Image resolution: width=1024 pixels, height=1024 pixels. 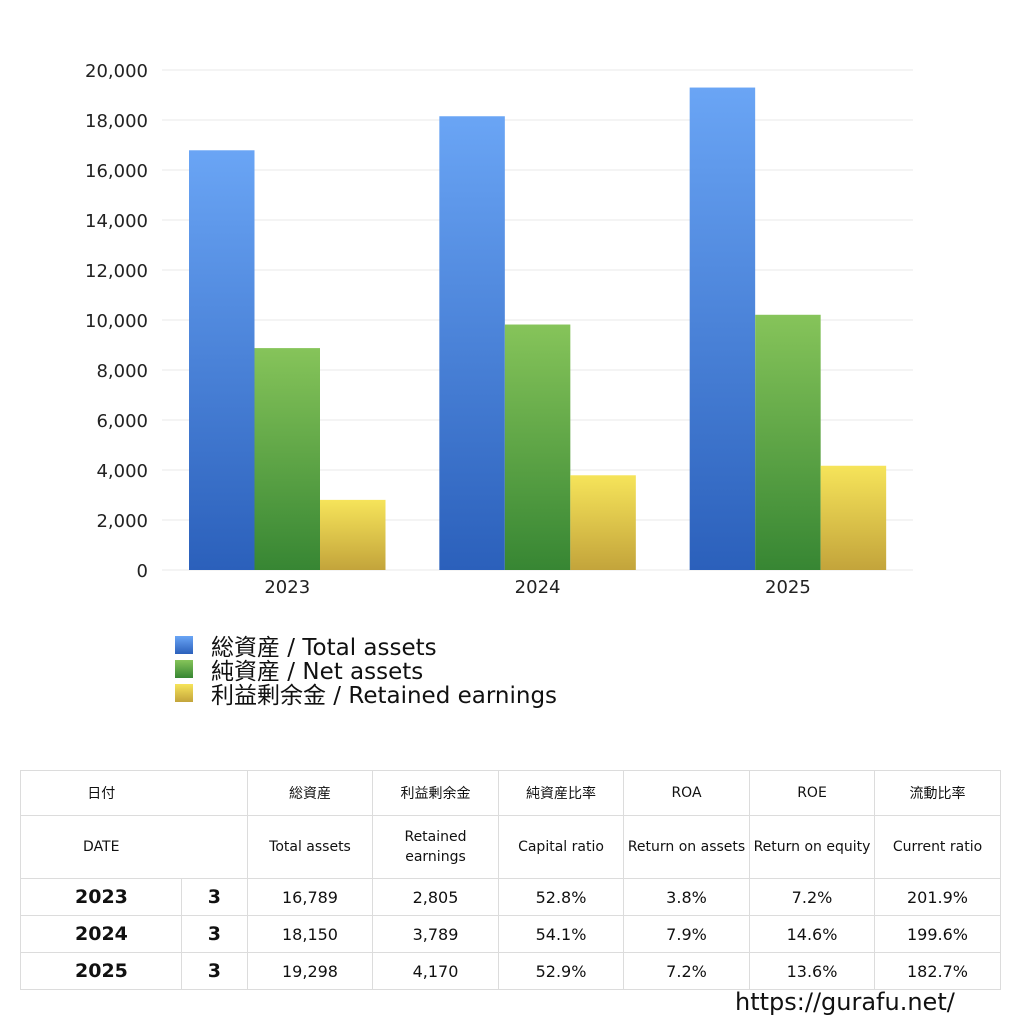 What do you see at coordinates (324, 648) in the screenshot?
I see `legend-label-total-assets: 総資産 / Total assets` at bounding box center [324, 648].